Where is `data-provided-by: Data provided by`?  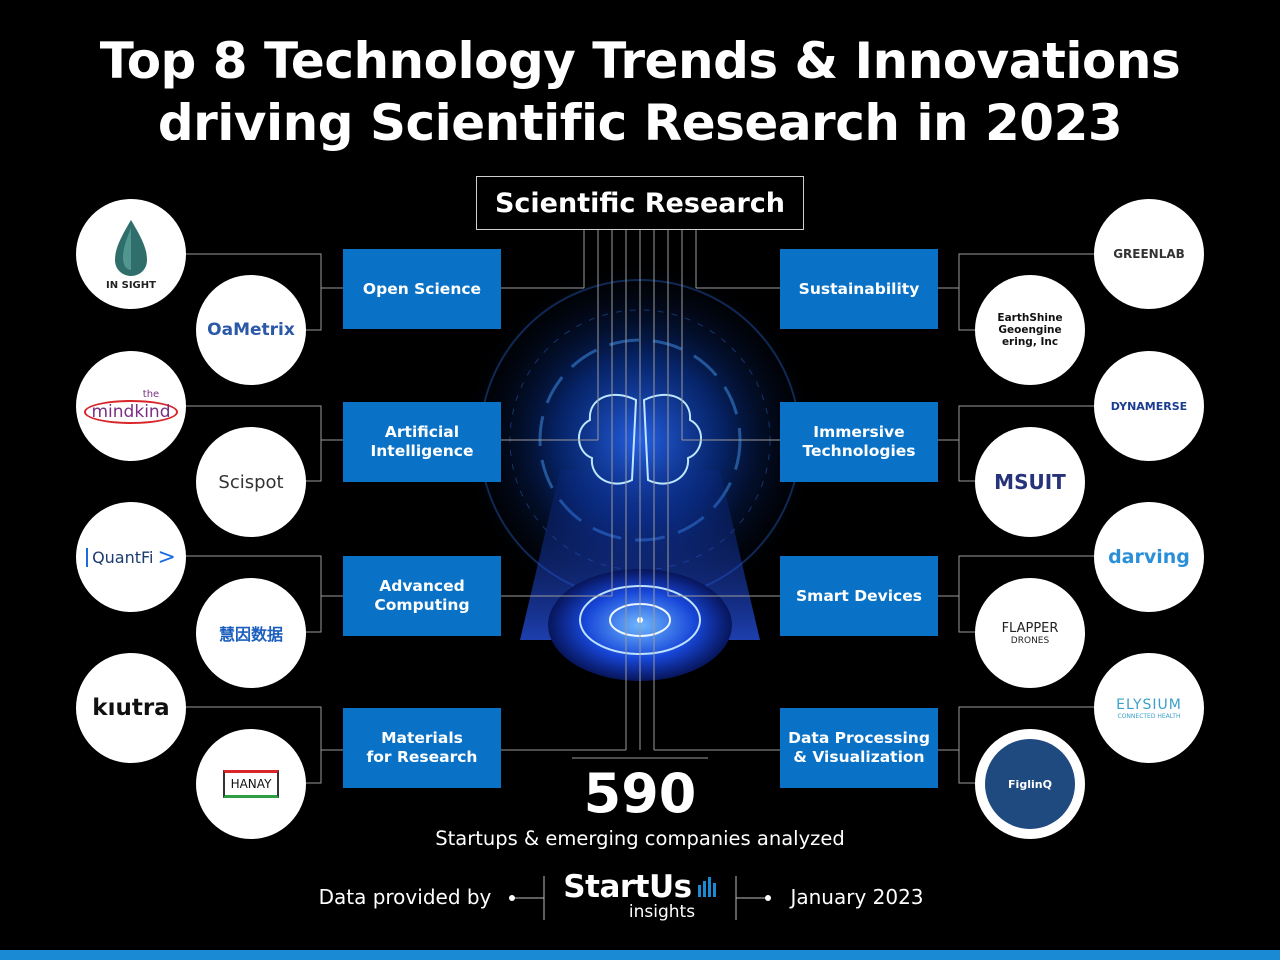
data-provided-by: Data provided by is located at coordinates (405, 897).